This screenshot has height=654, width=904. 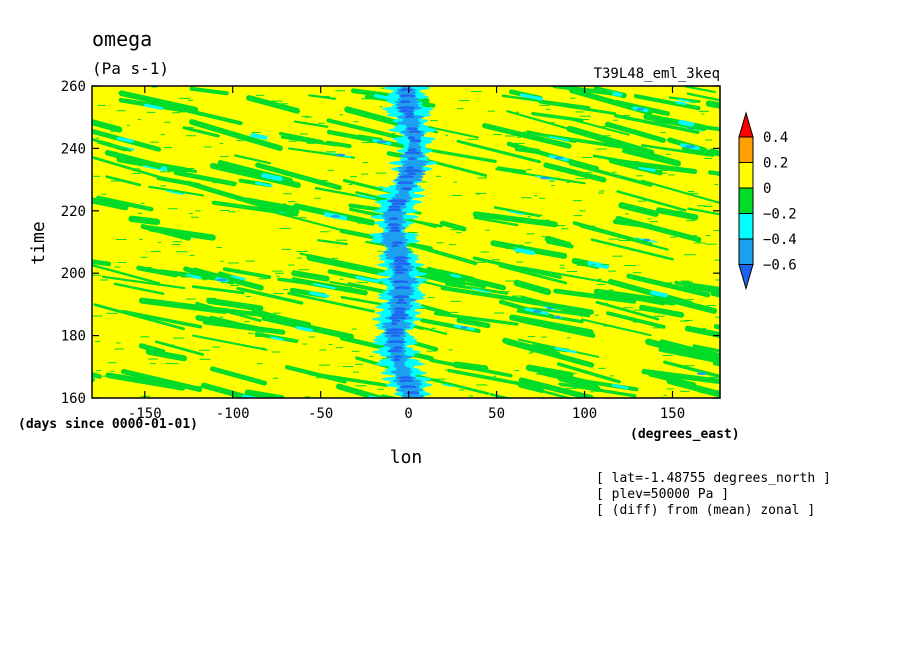 I want to click on note-plev: [ plev=50000 Pa ], so click(x=662, y=494).